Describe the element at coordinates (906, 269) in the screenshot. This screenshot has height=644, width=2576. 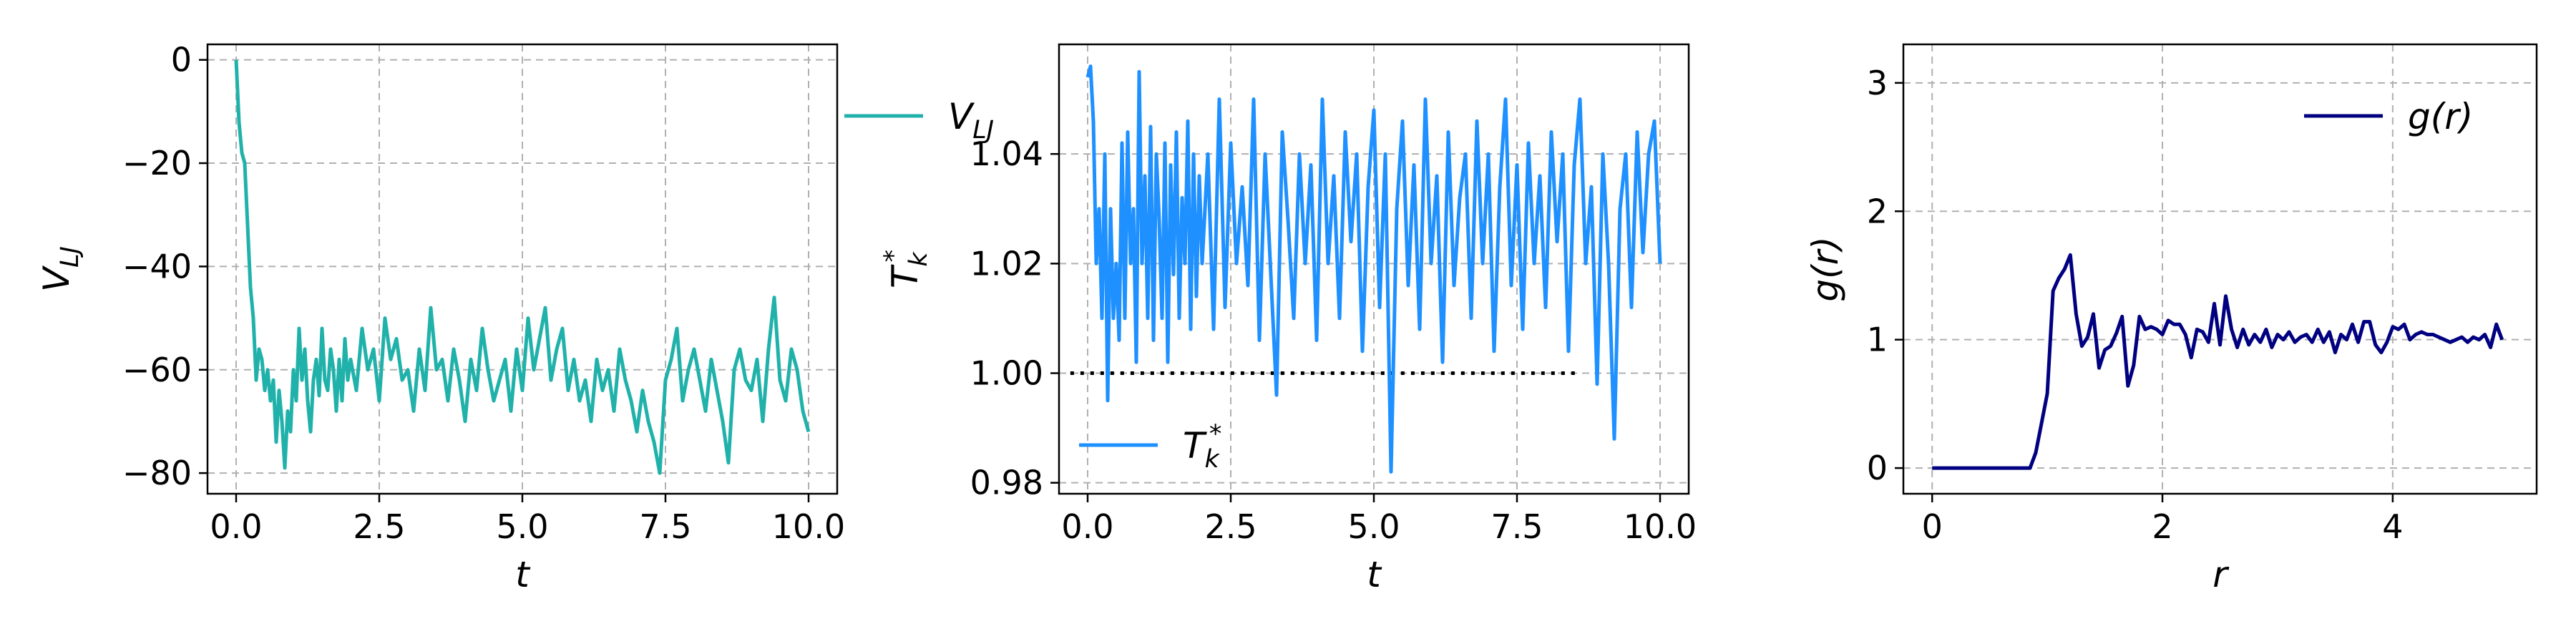
I see `y-axis-label: Tk*` at that location.